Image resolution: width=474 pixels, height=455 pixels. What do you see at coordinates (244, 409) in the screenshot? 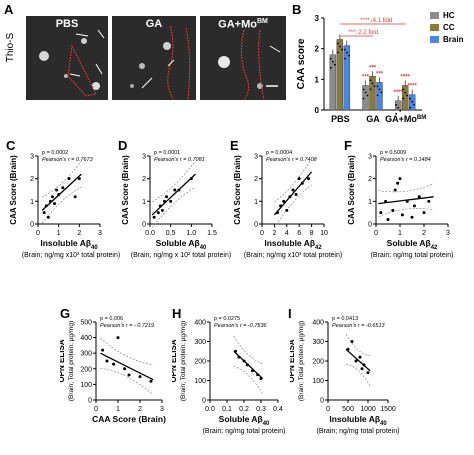
I see `x-tick-label: 0.2` at bounding box center [244, 409].